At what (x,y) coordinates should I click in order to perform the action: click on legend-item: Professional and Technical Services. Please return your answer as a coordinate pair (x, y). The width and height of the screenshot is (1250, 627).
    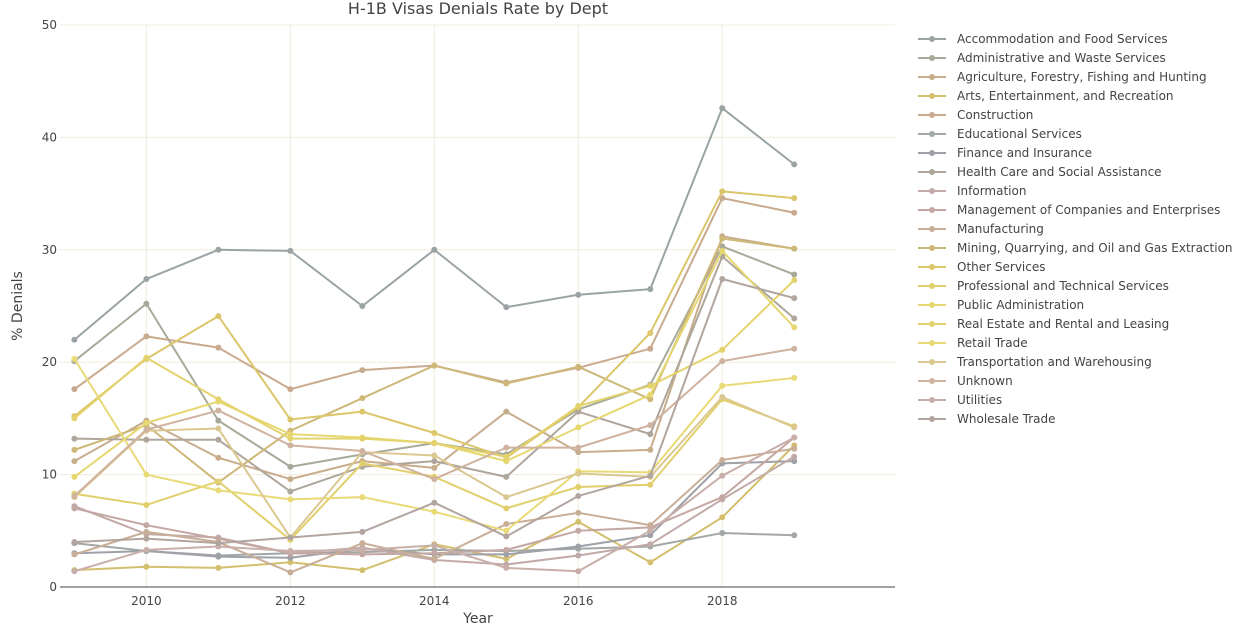
    Looking at the image, I should click on (1043, 286).